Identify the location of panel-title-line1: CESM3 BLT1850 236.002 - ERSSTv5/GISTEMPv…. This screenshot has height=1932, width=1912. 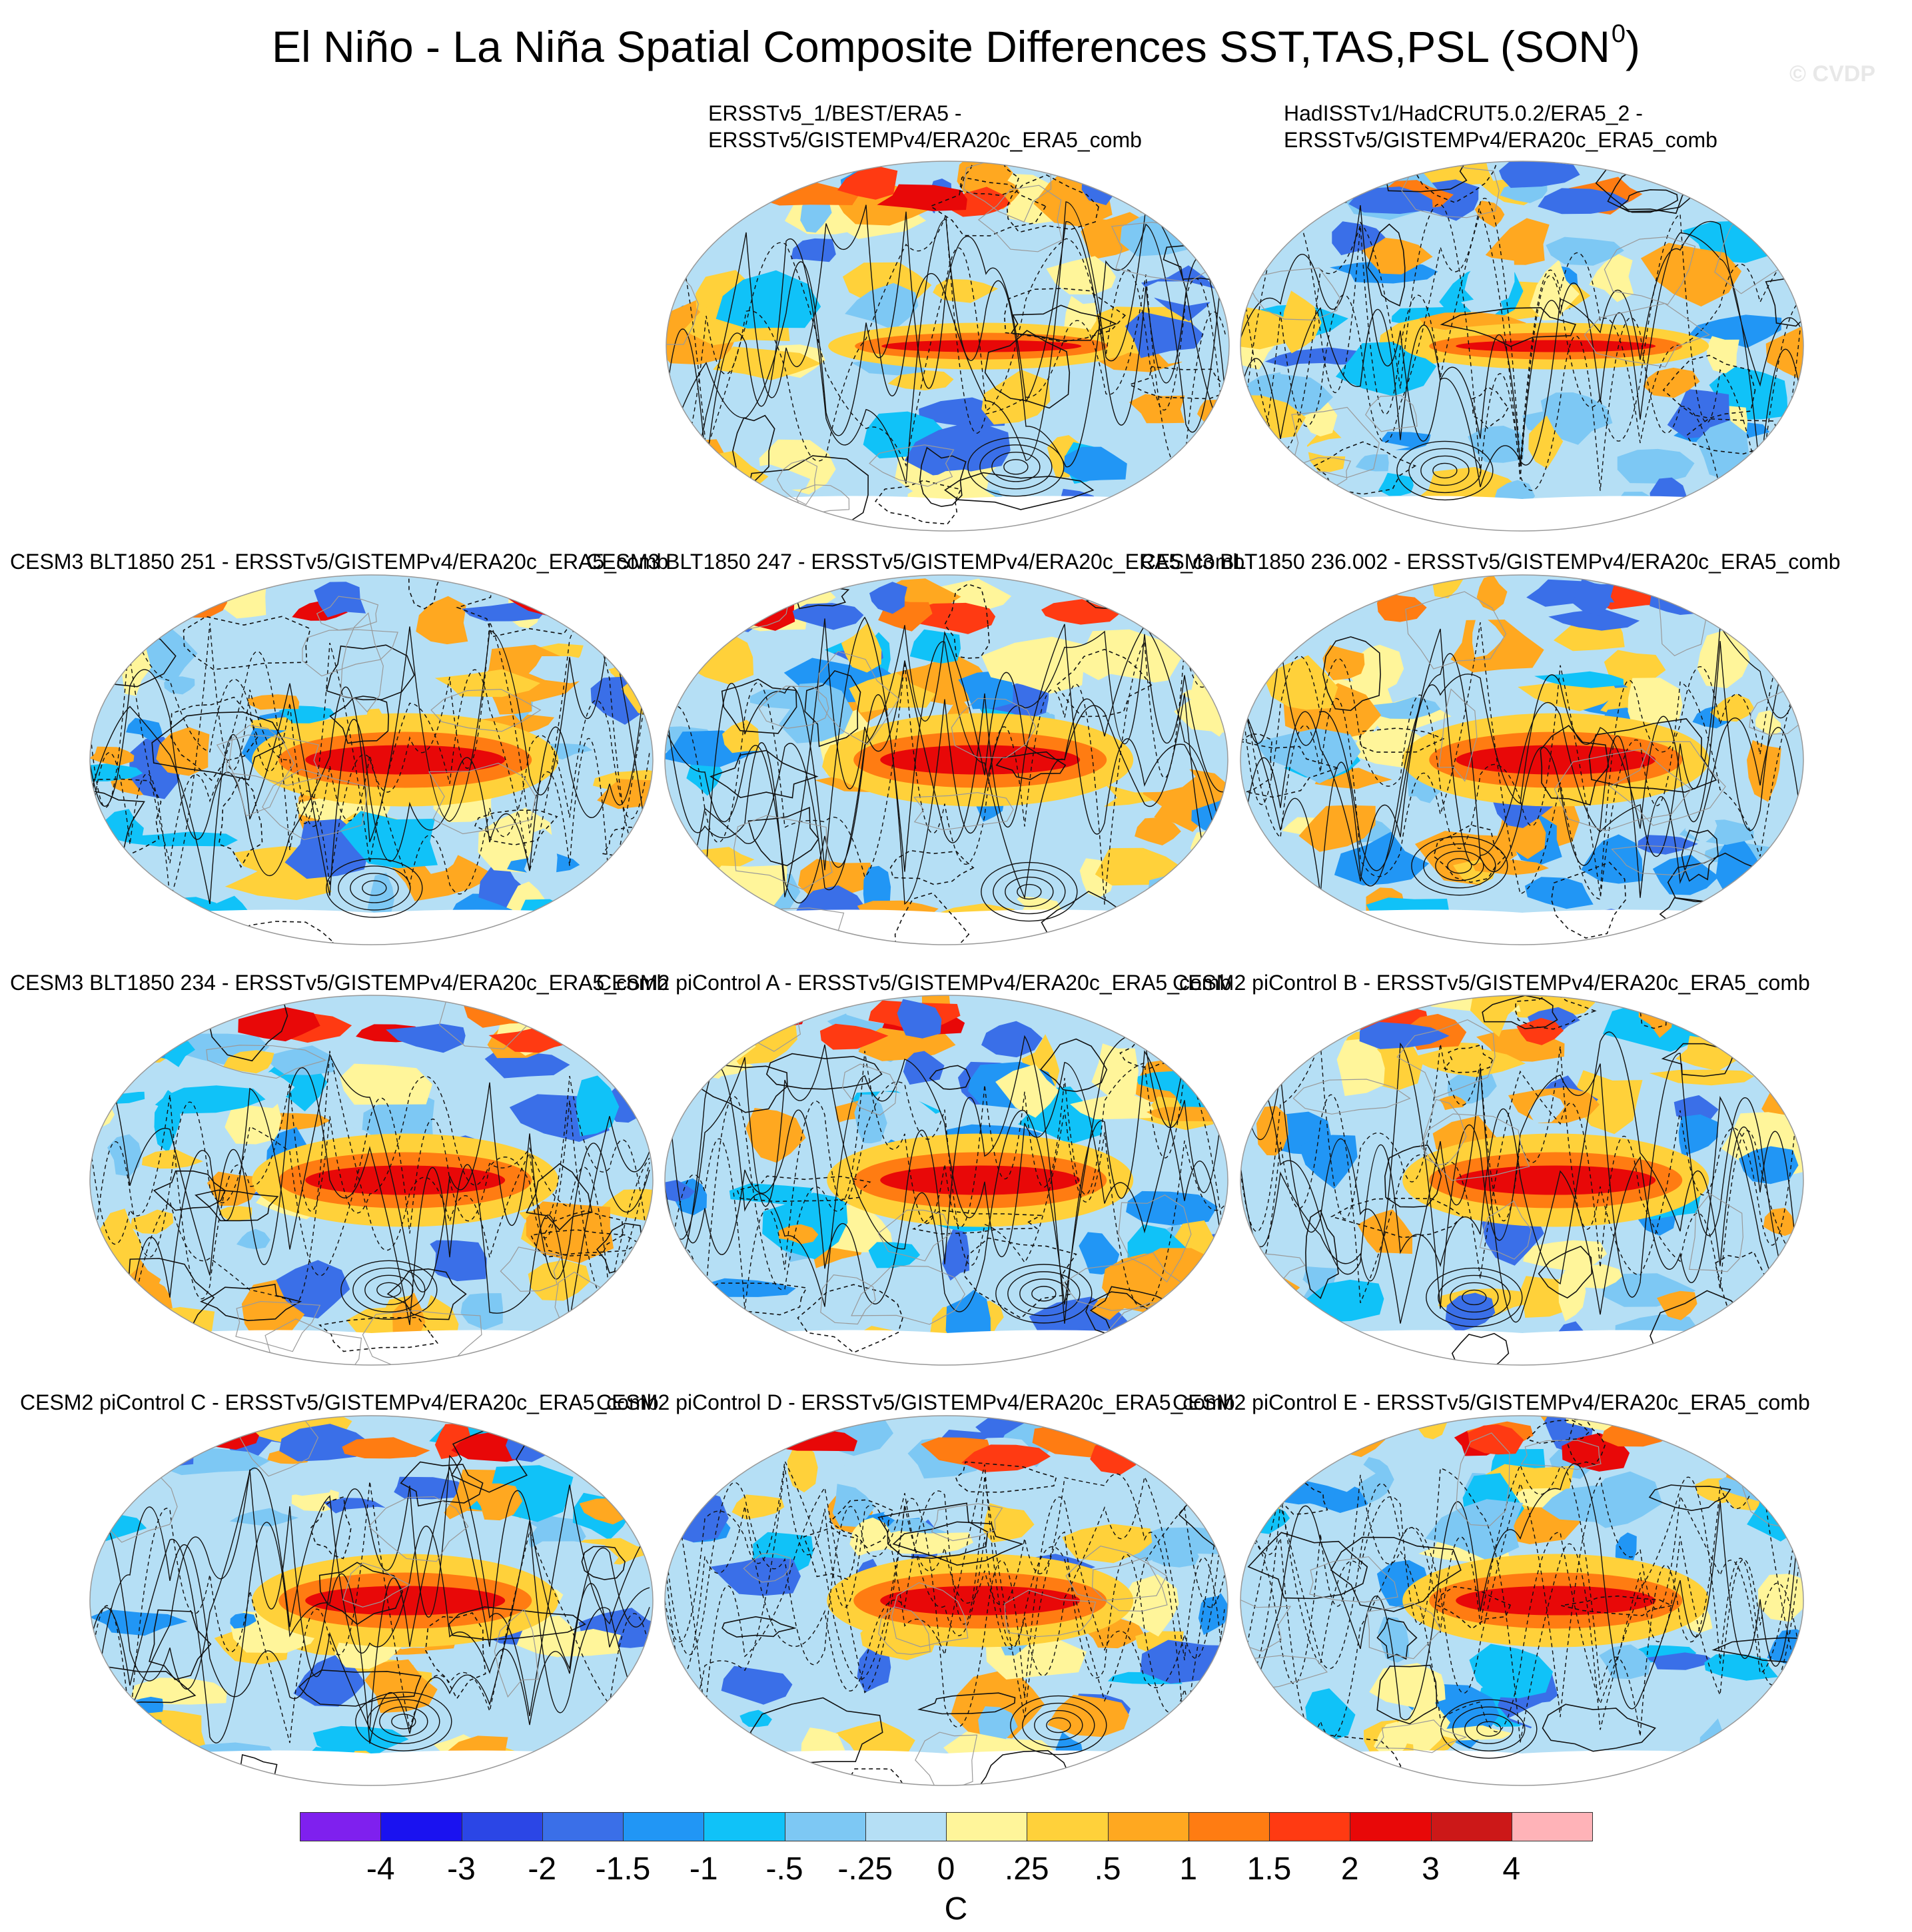
(1491, 562).